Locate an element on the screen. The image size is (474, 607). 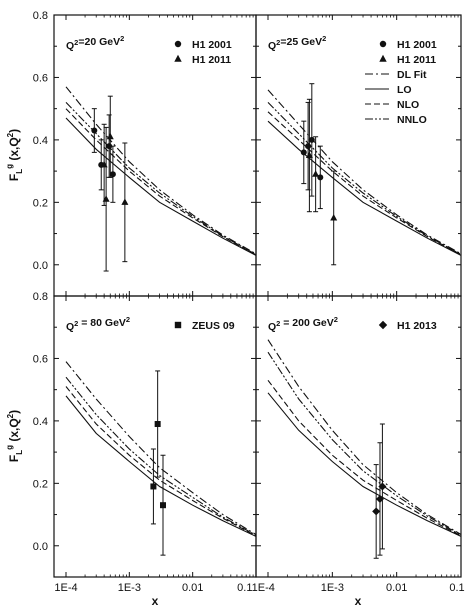
legend-label: NLO is located at coordinates (408, 105).